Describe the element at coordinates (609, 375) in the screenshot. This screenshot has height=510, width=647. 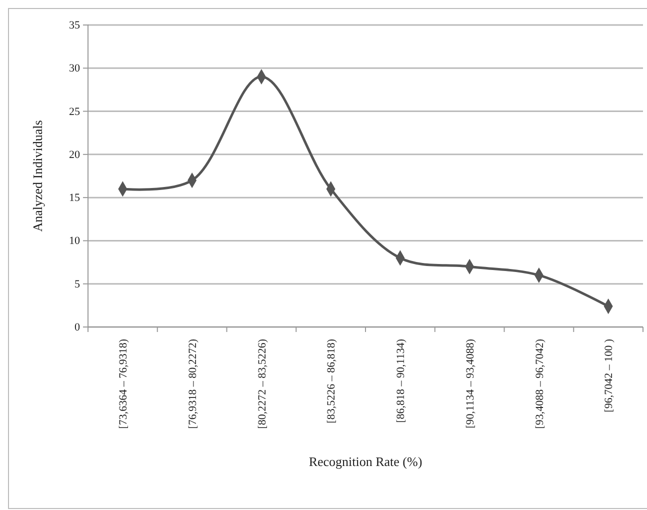
I see `x-tick-label: [96,7042 – 100 )` at that location.